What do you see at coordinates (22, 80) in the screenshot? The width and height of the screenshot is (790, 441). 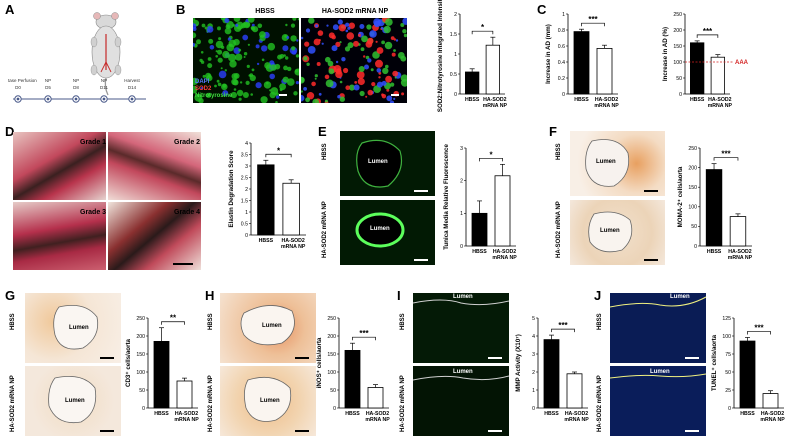 I see `timeline-event-label: Elastase Perfusion` at bounding box center [22, 80].